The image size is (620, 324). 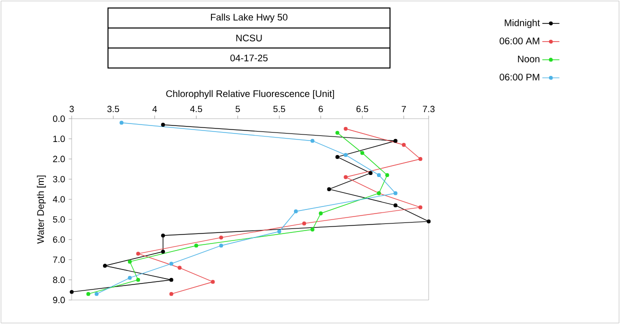 I want to click on legend-label: Noon, so click(x=529, y=59).